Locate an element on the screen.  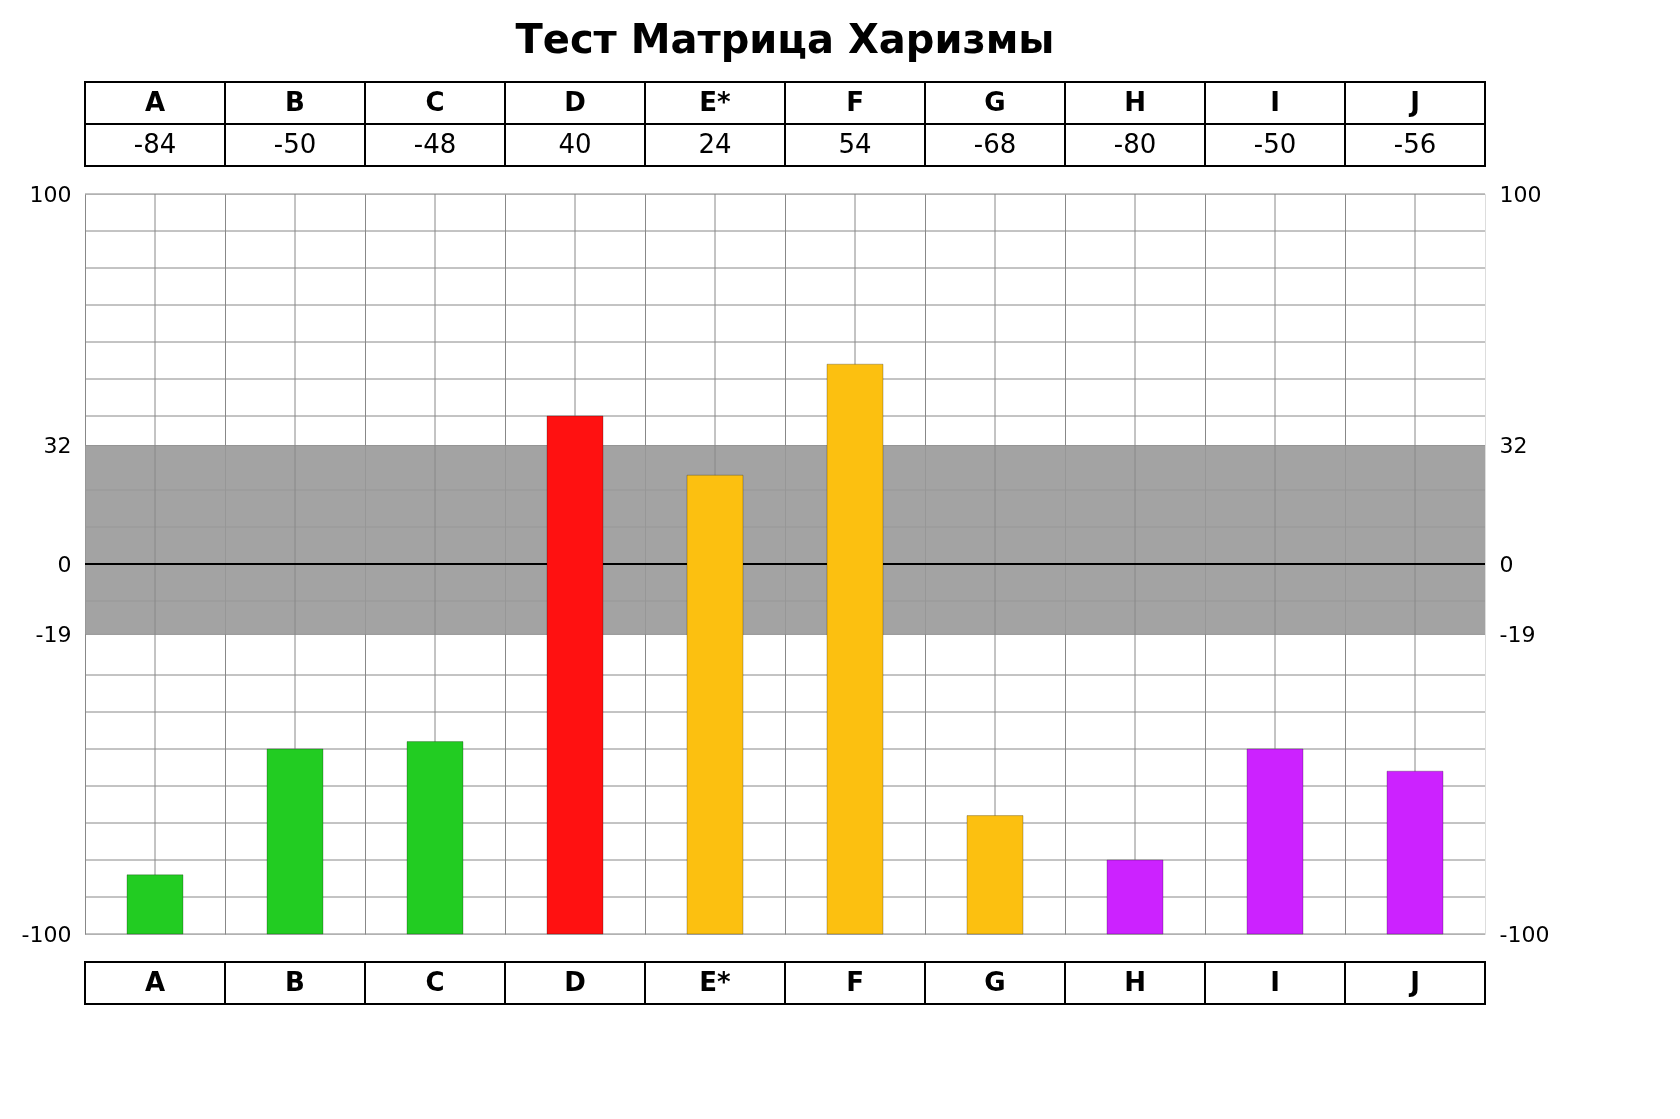
x-tick-label: C is located at coordinates (435, 982).